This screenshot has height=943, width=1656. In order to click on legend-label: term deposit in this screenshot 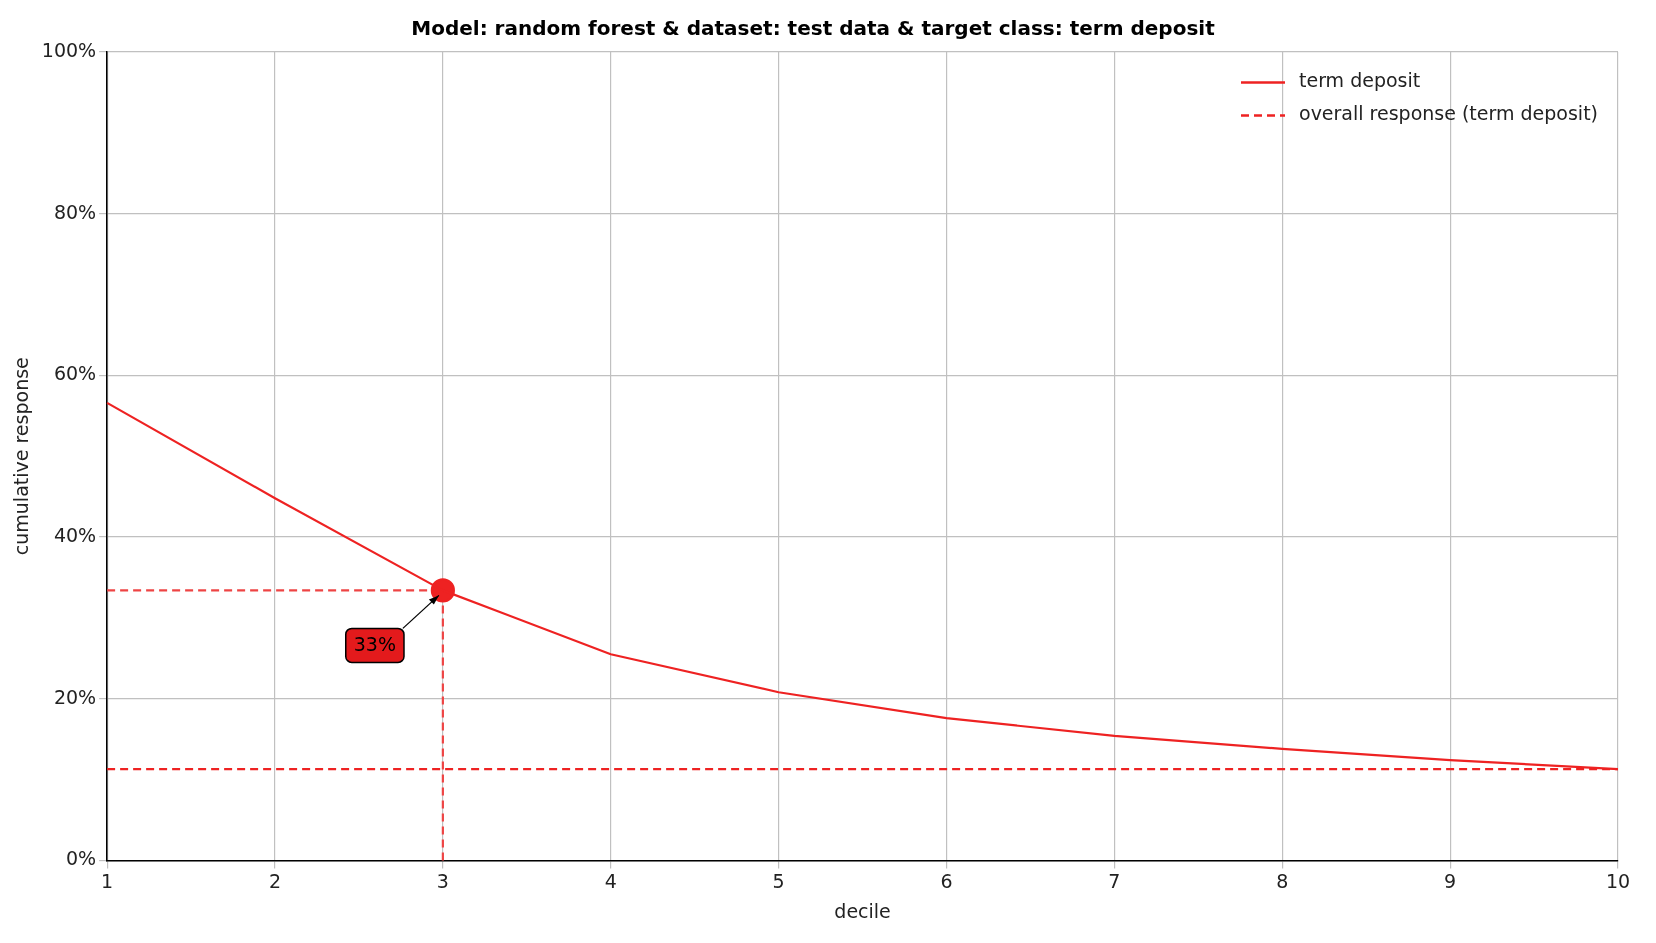, I will do `click(1360, 80)`.